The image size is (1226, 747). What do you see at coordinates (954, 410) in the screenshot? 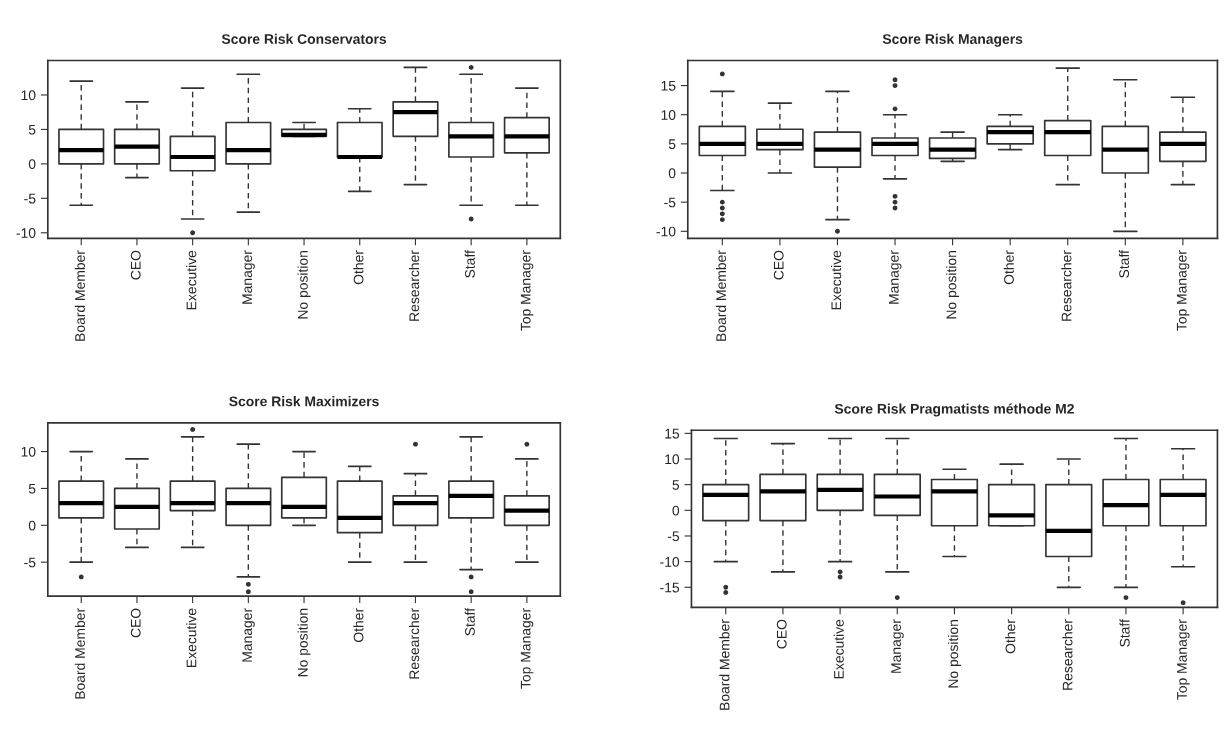
I see `chart-title: Score Risk Pragmatists méthode M2` at bounding box center [954, 410].